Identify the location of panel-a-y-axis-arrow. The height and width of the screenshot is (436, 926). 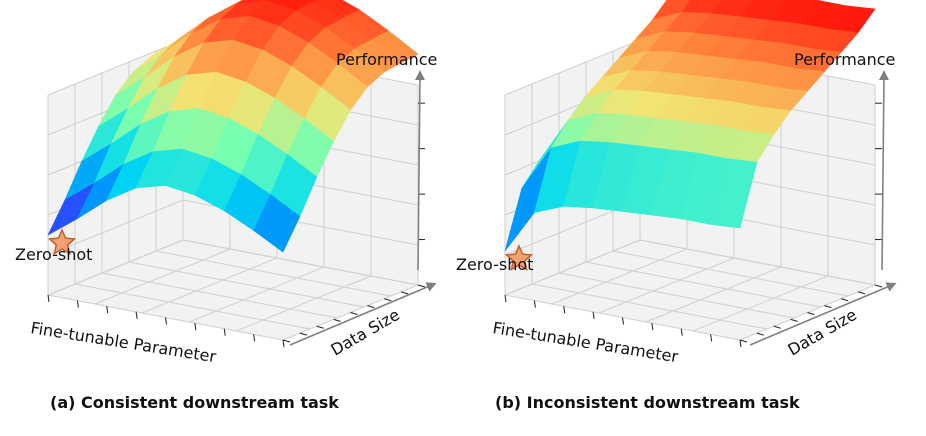
(363, 314).